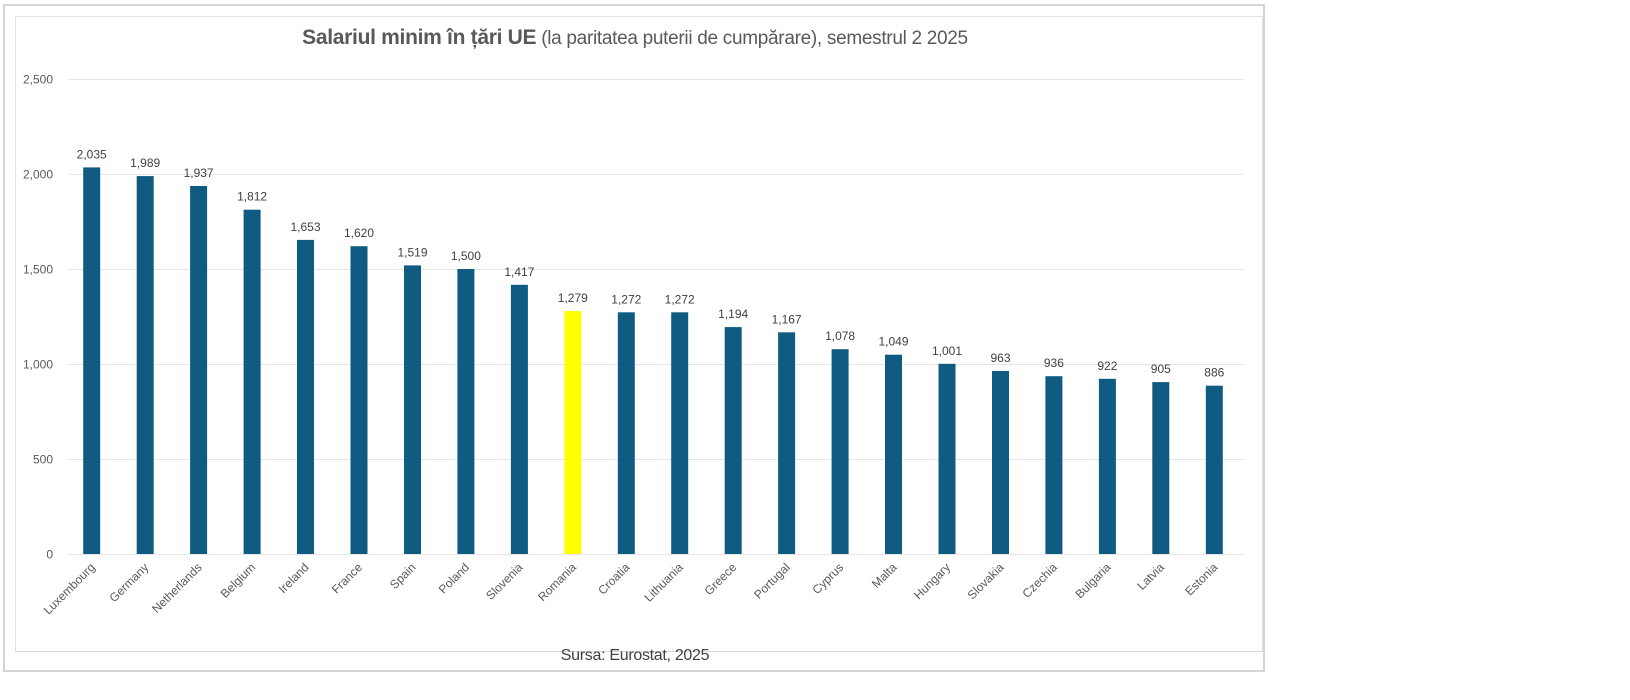  Describe the element at coordinates (1150, 576) in the screenshot. I see `x-tick-label: Latvia` at that location.